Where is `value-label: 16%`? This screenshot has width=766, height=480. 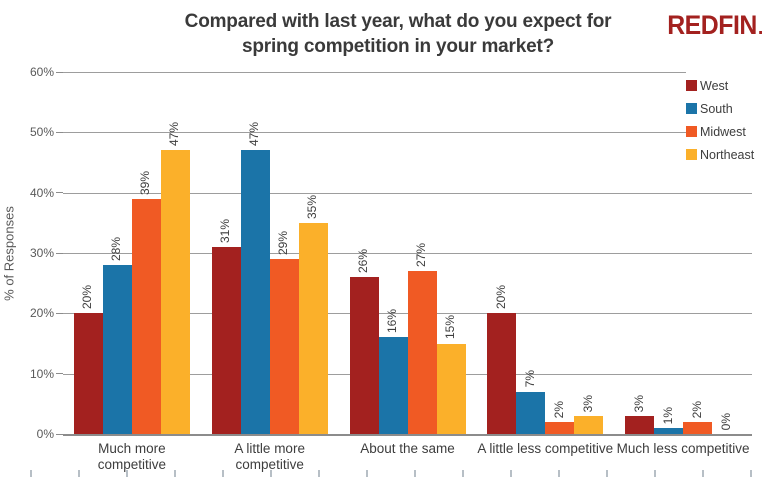 value-label: 16% is located at coordinates (392, 321).